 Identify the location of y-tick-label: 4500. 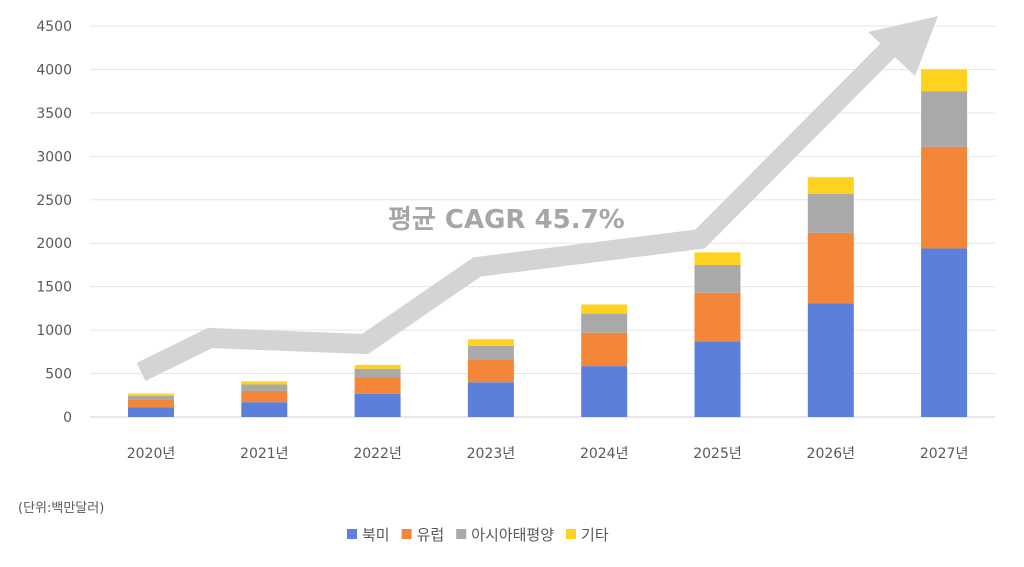
(54, 27).